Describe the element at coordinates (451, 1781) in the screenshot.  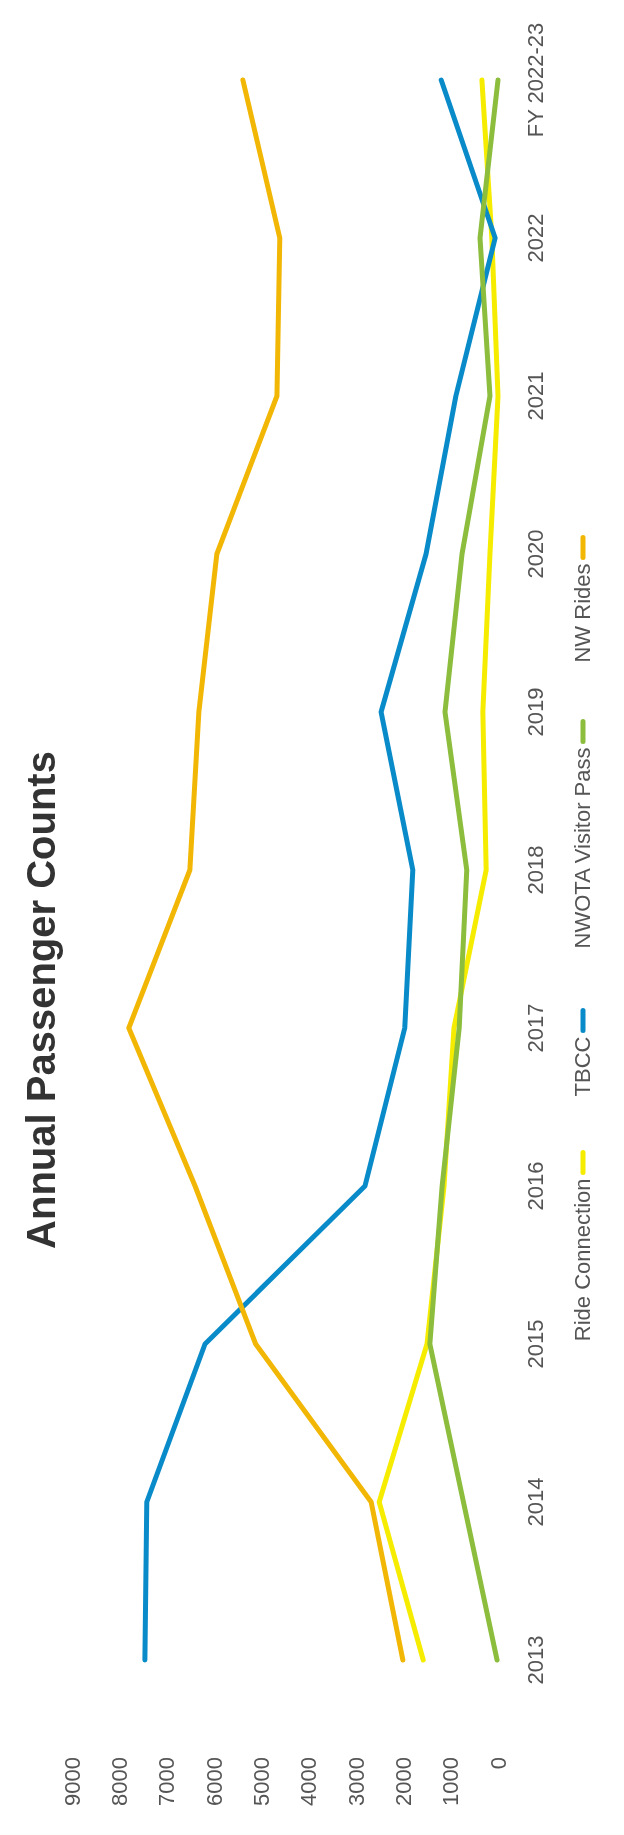
I see `x-tick-label: 1000` at that location.